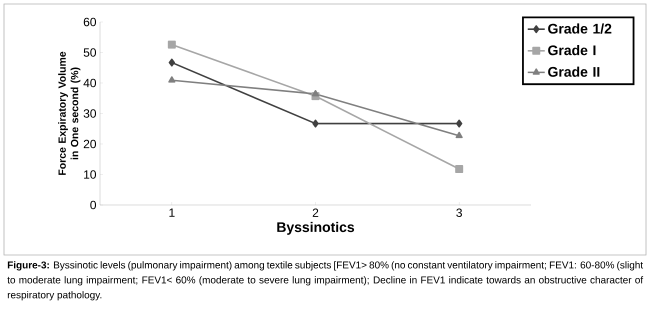 Image resolution: width=650 pixels, height=319 pixels. What do you see at coordinates (459, 212) in the screenshot?
I see `x-tick-label: 3` at bounding box center [459, 212].